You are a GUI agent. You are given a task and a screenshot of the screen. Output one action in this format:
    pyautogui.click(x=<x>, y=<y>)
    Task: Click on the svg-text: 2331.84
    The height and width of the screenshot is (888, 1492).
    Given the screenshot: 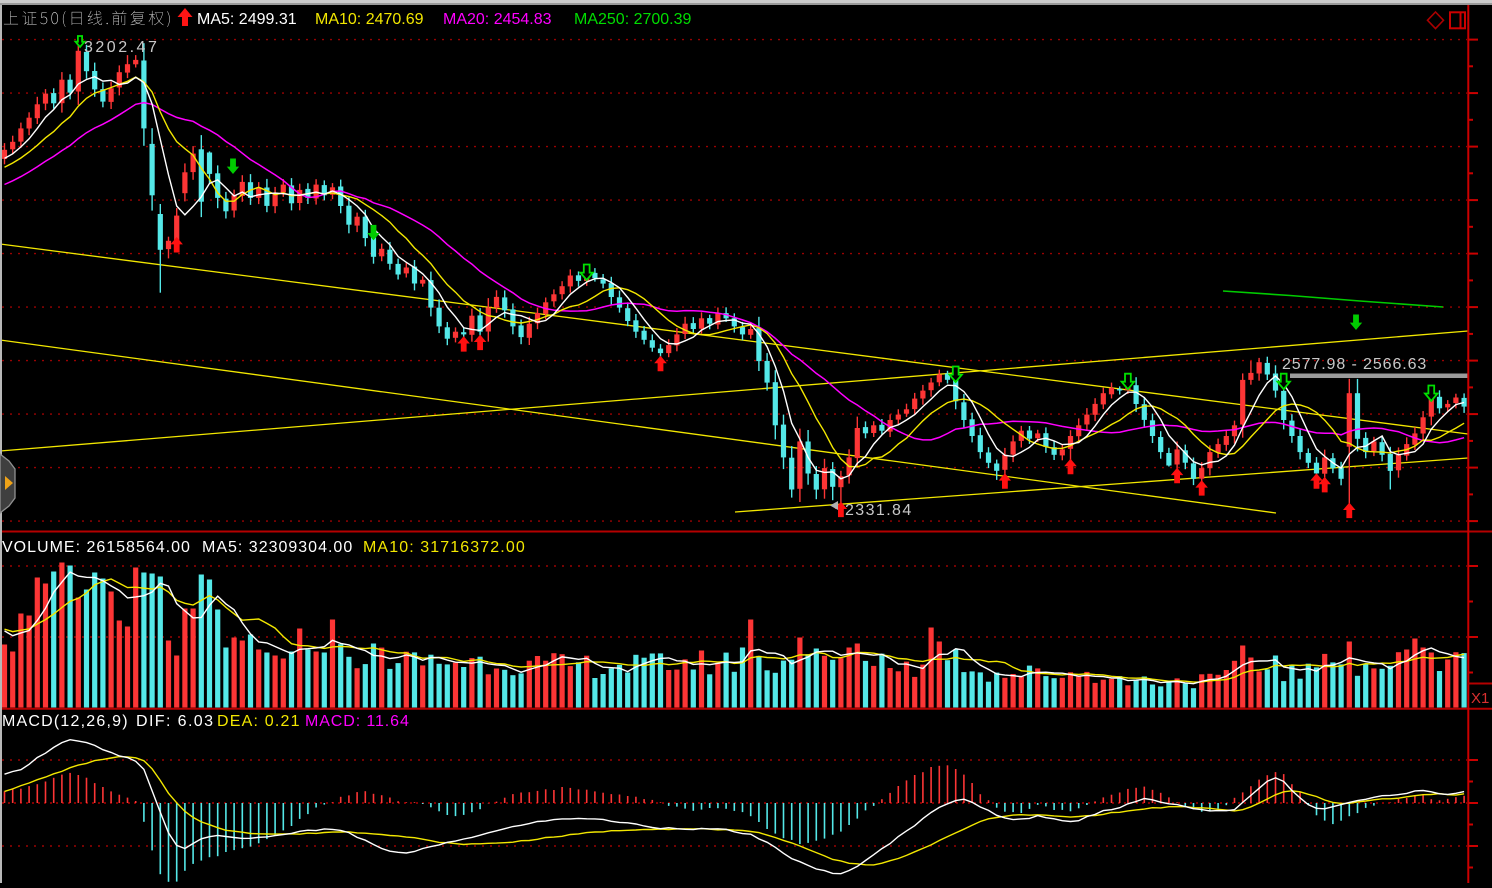 What is the action you would take?
    pyautogui.click(x=879, y=510)
    